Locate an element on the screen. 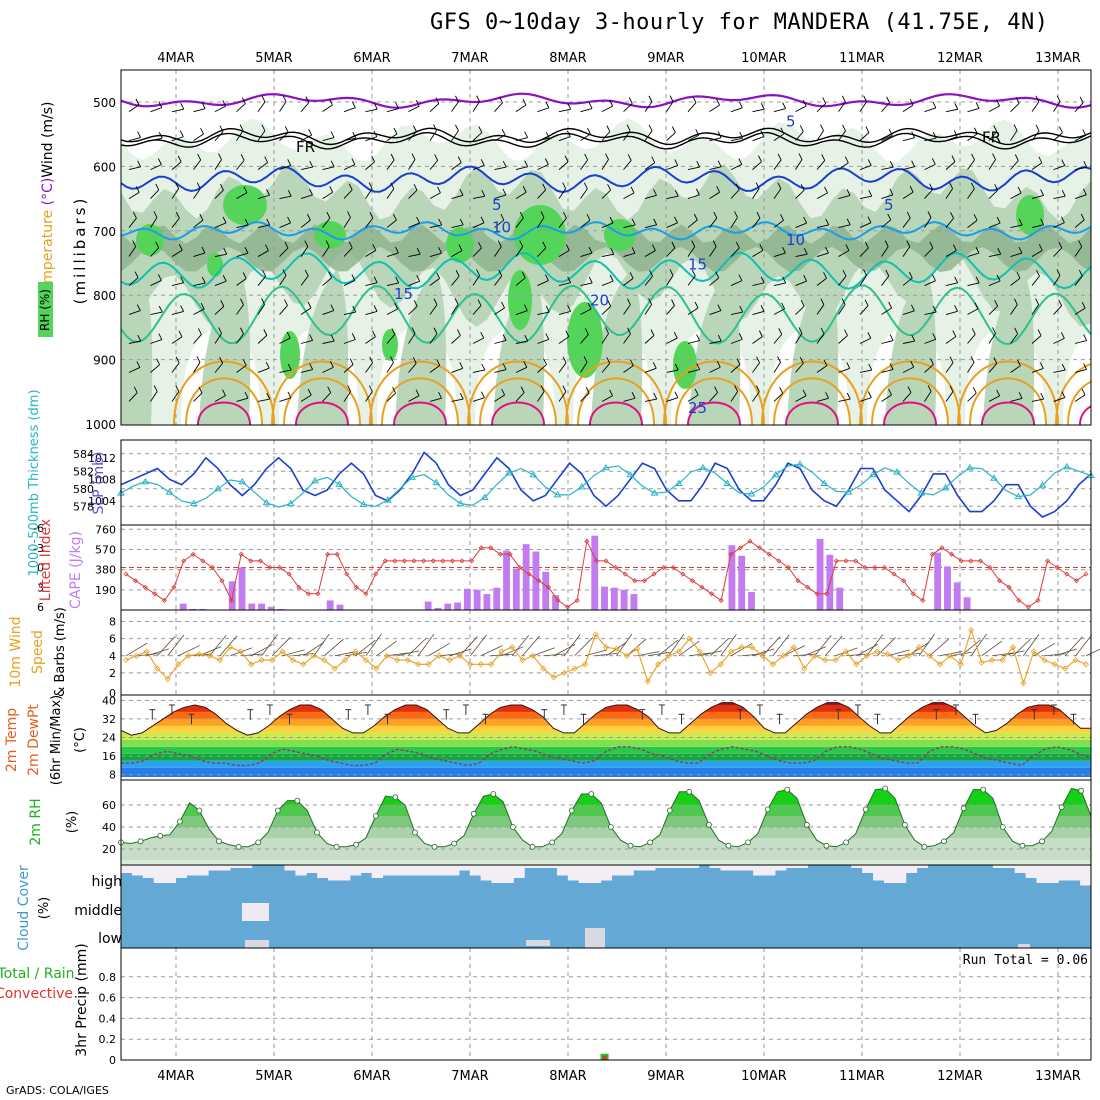 The width and height of the screenshot is (1100, 1100). y-tick-label: 1000 is located at coordinates (100, 425).